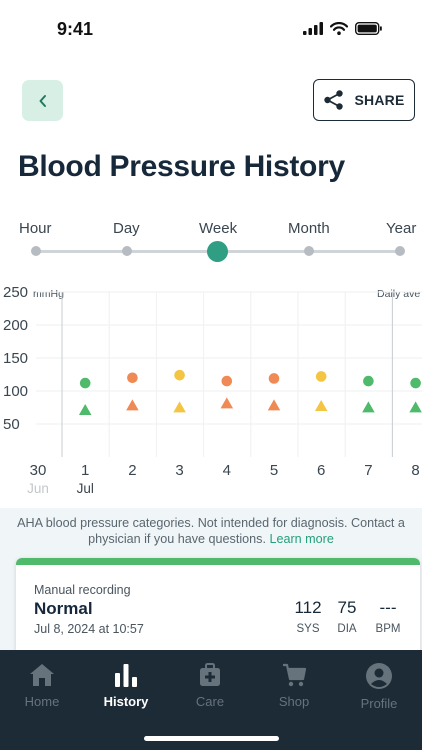  I want to click on chevron-left-icon, so click(42, 100).